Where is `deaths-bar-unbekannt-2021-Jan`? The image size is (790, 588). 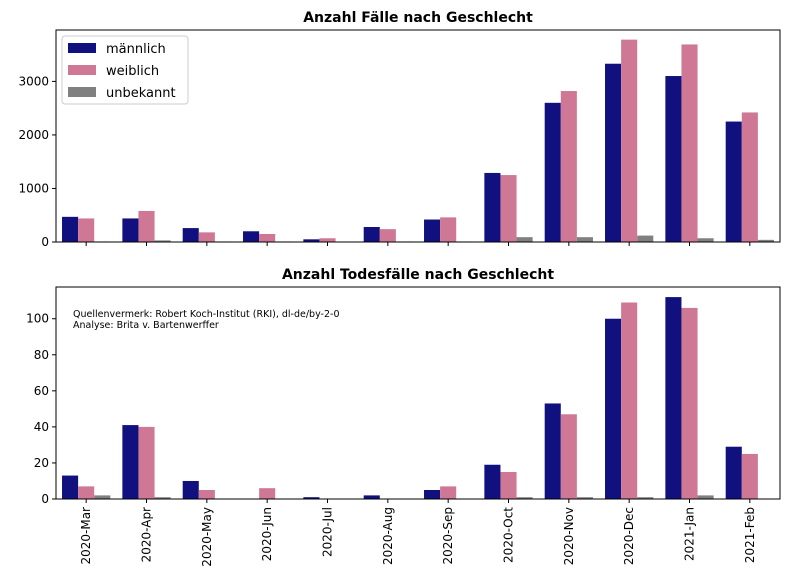 deaths-bar-unbekannt-2021-Jan is located at coordinates (705, 497).